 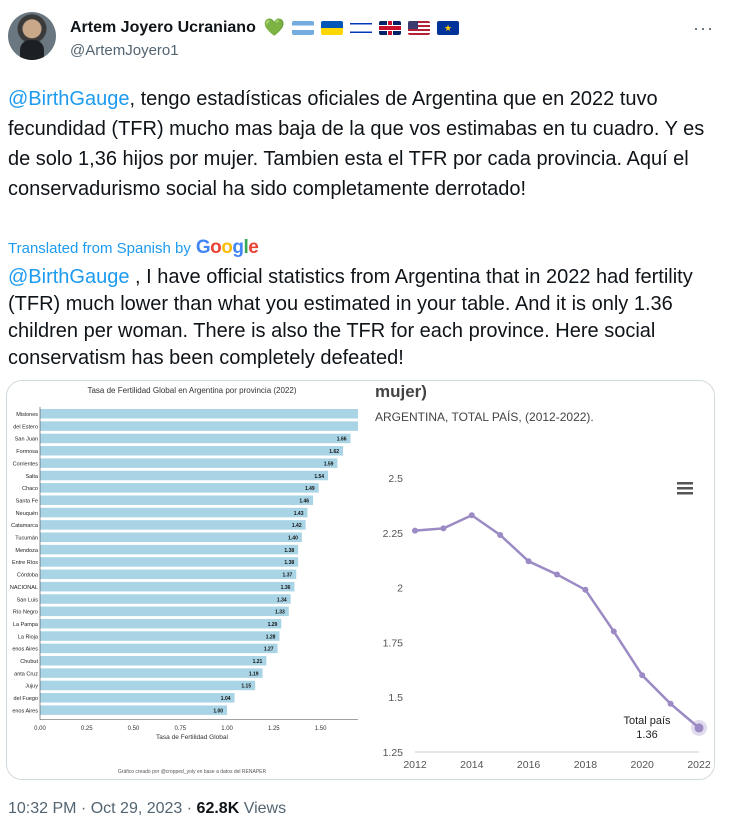 I want to click on category-label-8: Neuquén, so click(x=27, y=514).